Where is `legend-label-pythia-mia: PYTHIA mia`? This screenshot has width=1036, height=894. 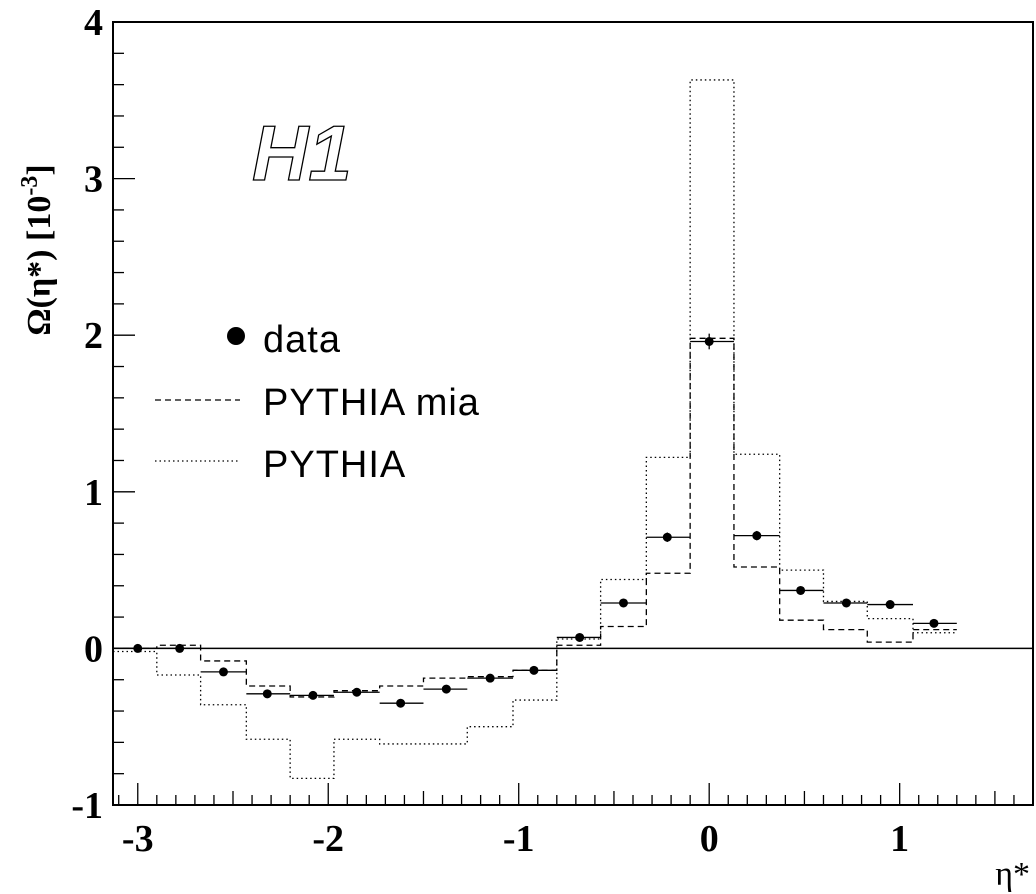 legend-label-pythia-mia: PYTHIA mia is located at coordinates (371, 403).